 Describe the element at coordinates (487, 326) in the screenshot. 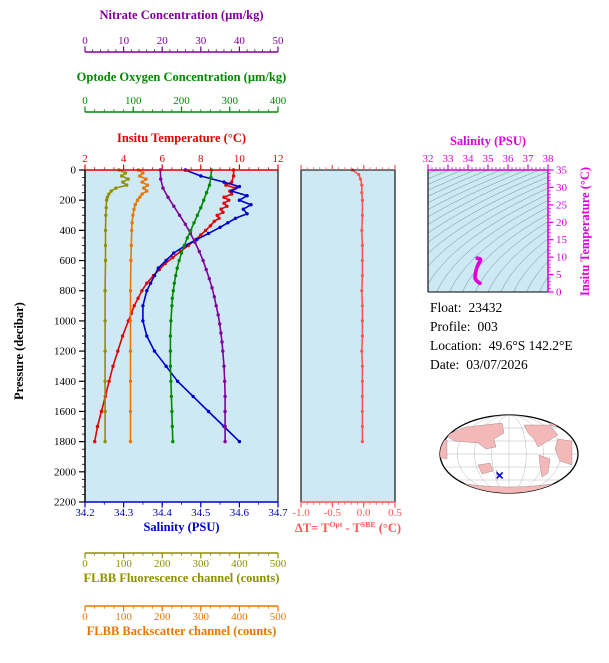

I see `profile-value: 003` at that location.